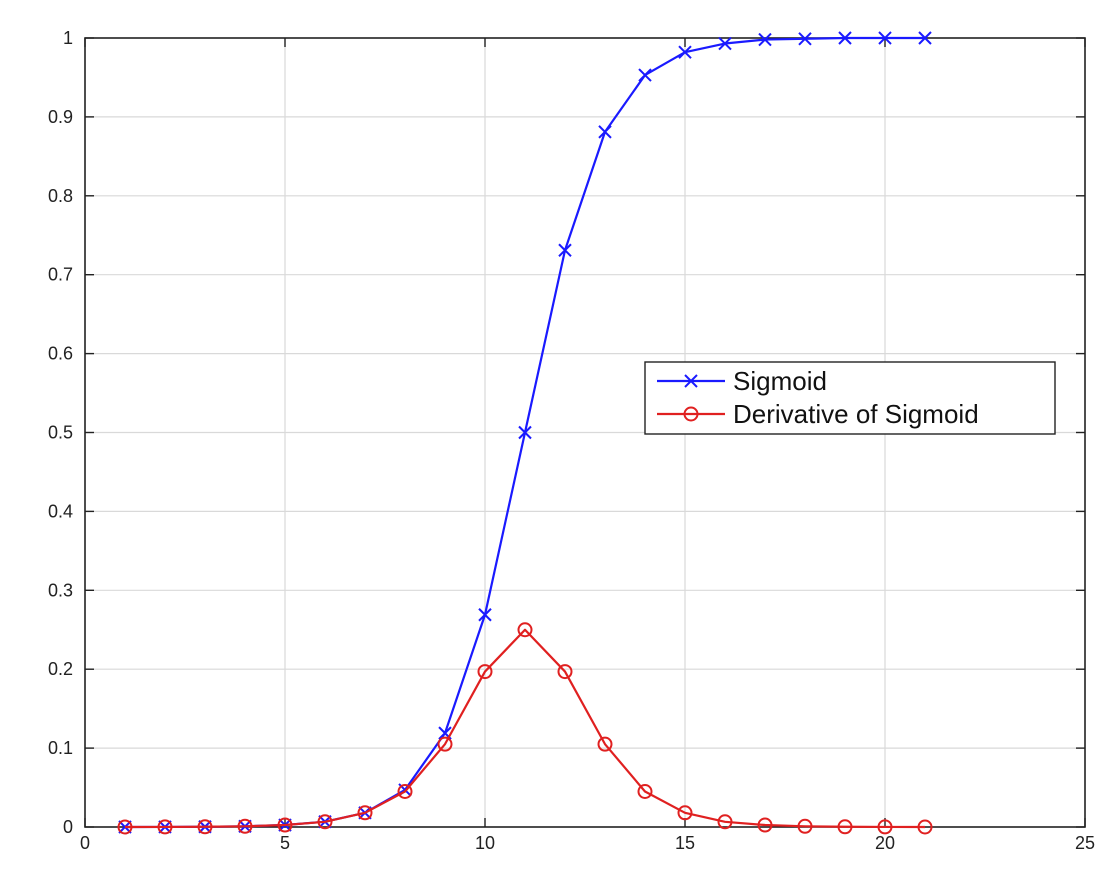  I want to click on x-tick-label: 10, so click(485, 843).